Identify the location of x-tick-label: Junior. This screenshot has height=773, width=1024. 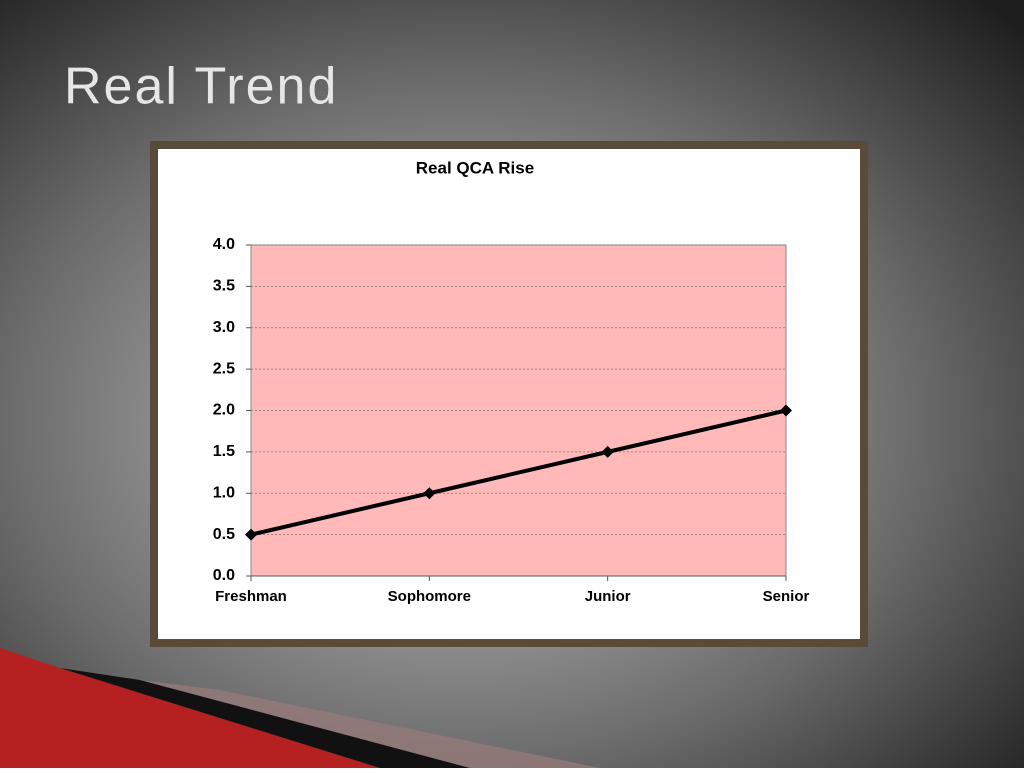
(608, 596).